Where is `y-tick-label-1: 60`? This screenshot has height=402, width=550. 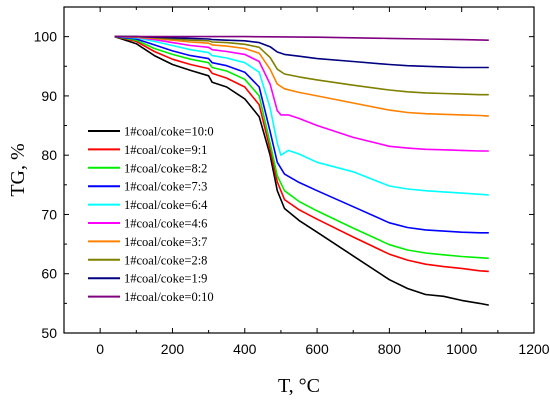 y-tick-label-1: 60 is located at coordinates (49, 274).